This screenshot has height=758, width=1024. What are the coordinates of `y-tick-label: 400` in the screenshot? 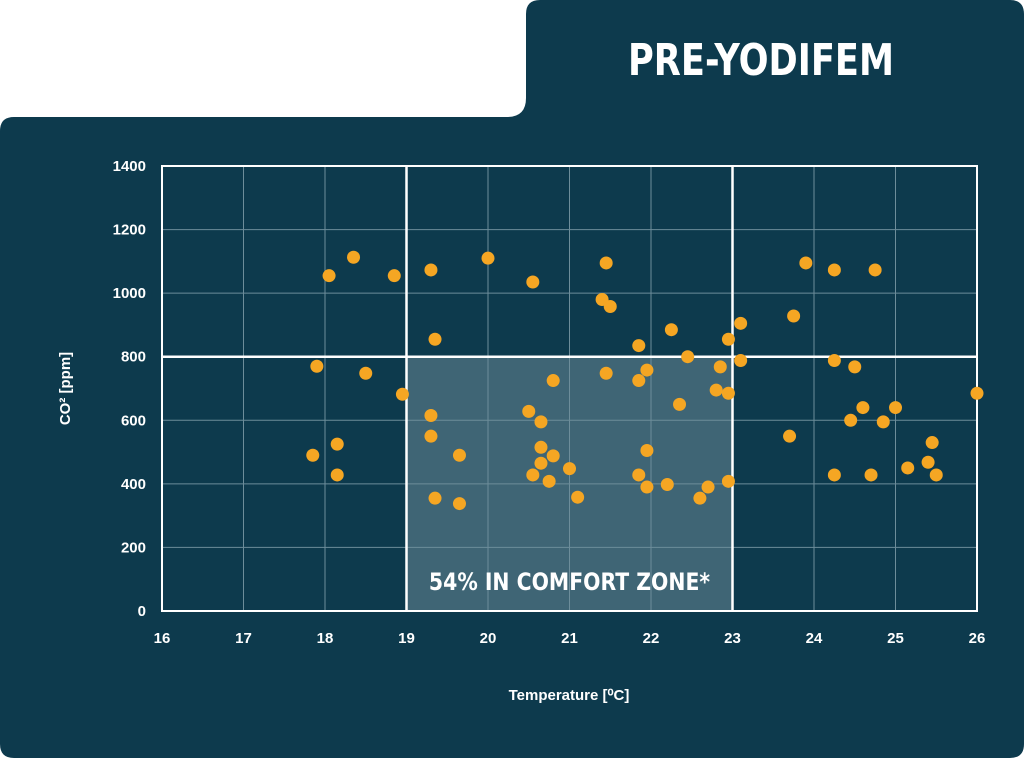 It's located at (133, 484).